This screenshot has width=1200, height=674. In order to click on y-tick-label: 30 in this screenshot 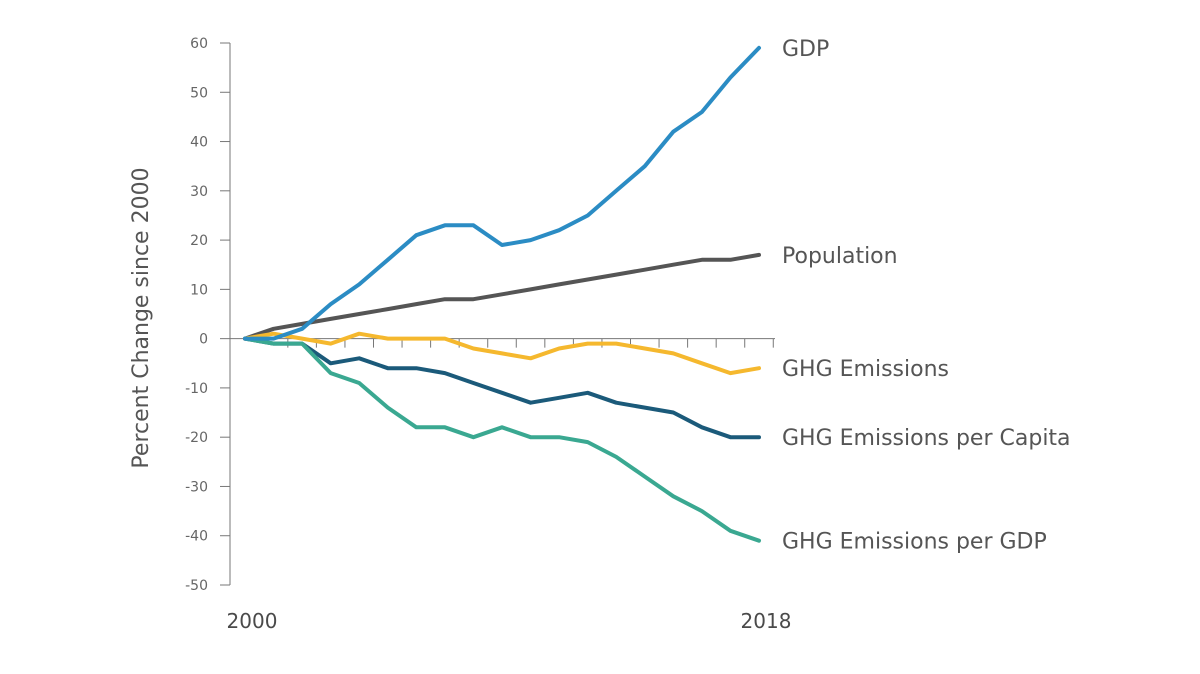, I will do `click(199, 192)`.